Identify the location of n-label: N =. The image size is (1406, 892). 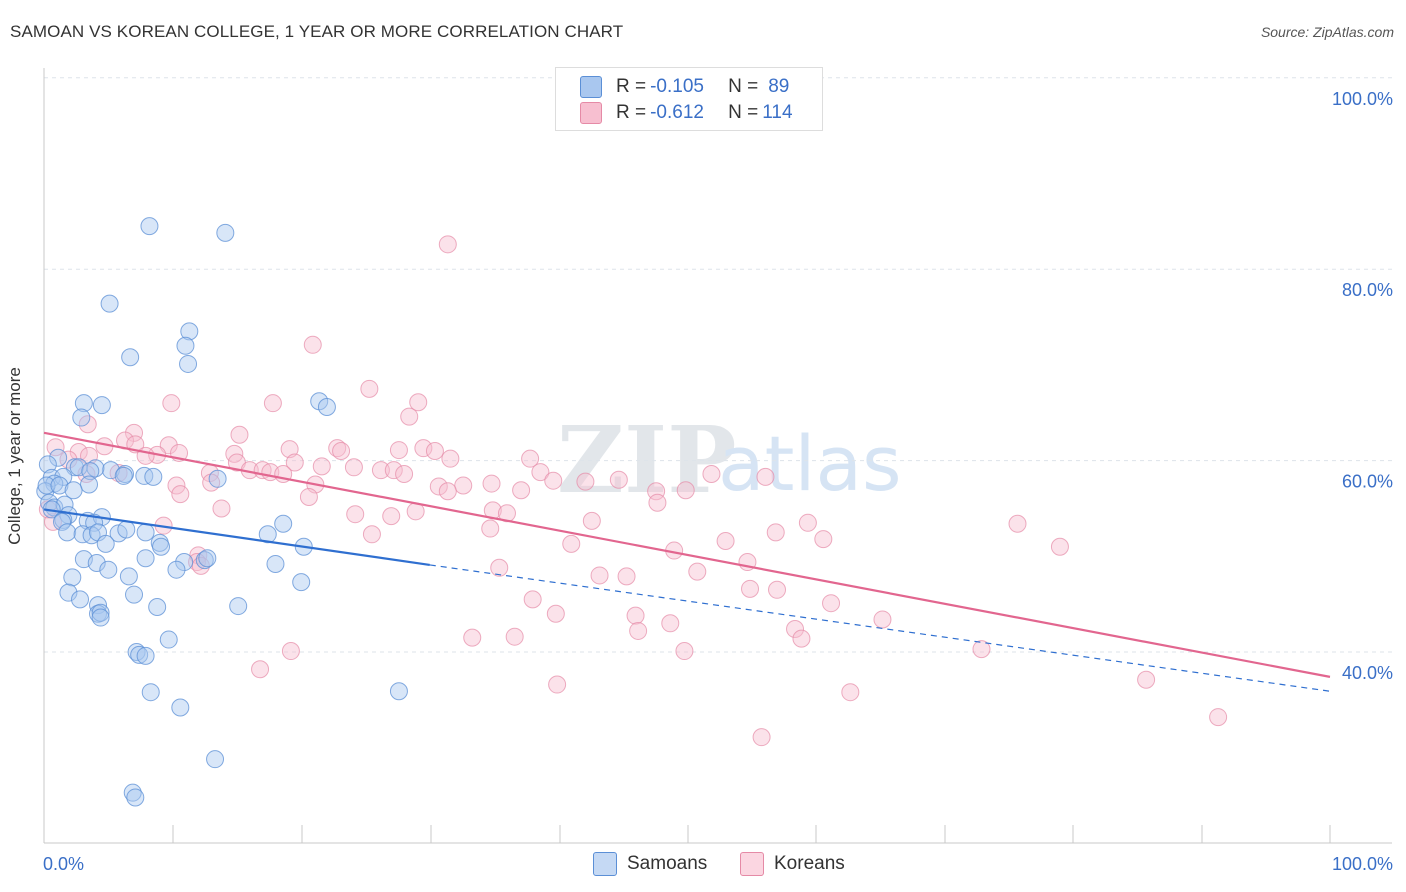
(743, 86).